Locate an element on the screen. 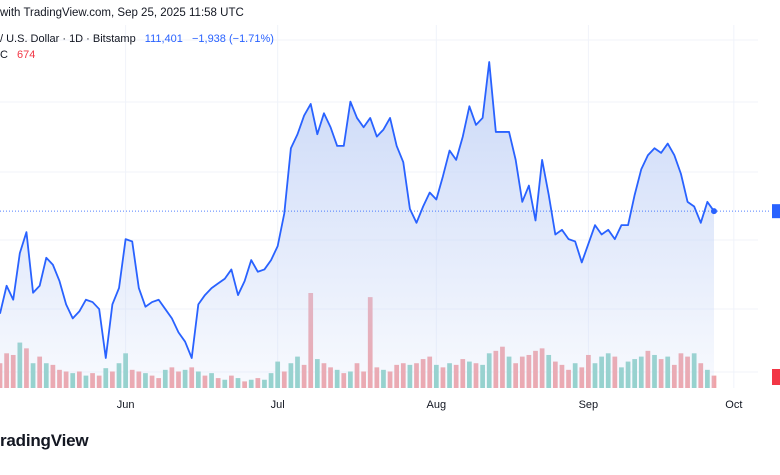  volume-axis-marker is located at coordinates (776, 377).